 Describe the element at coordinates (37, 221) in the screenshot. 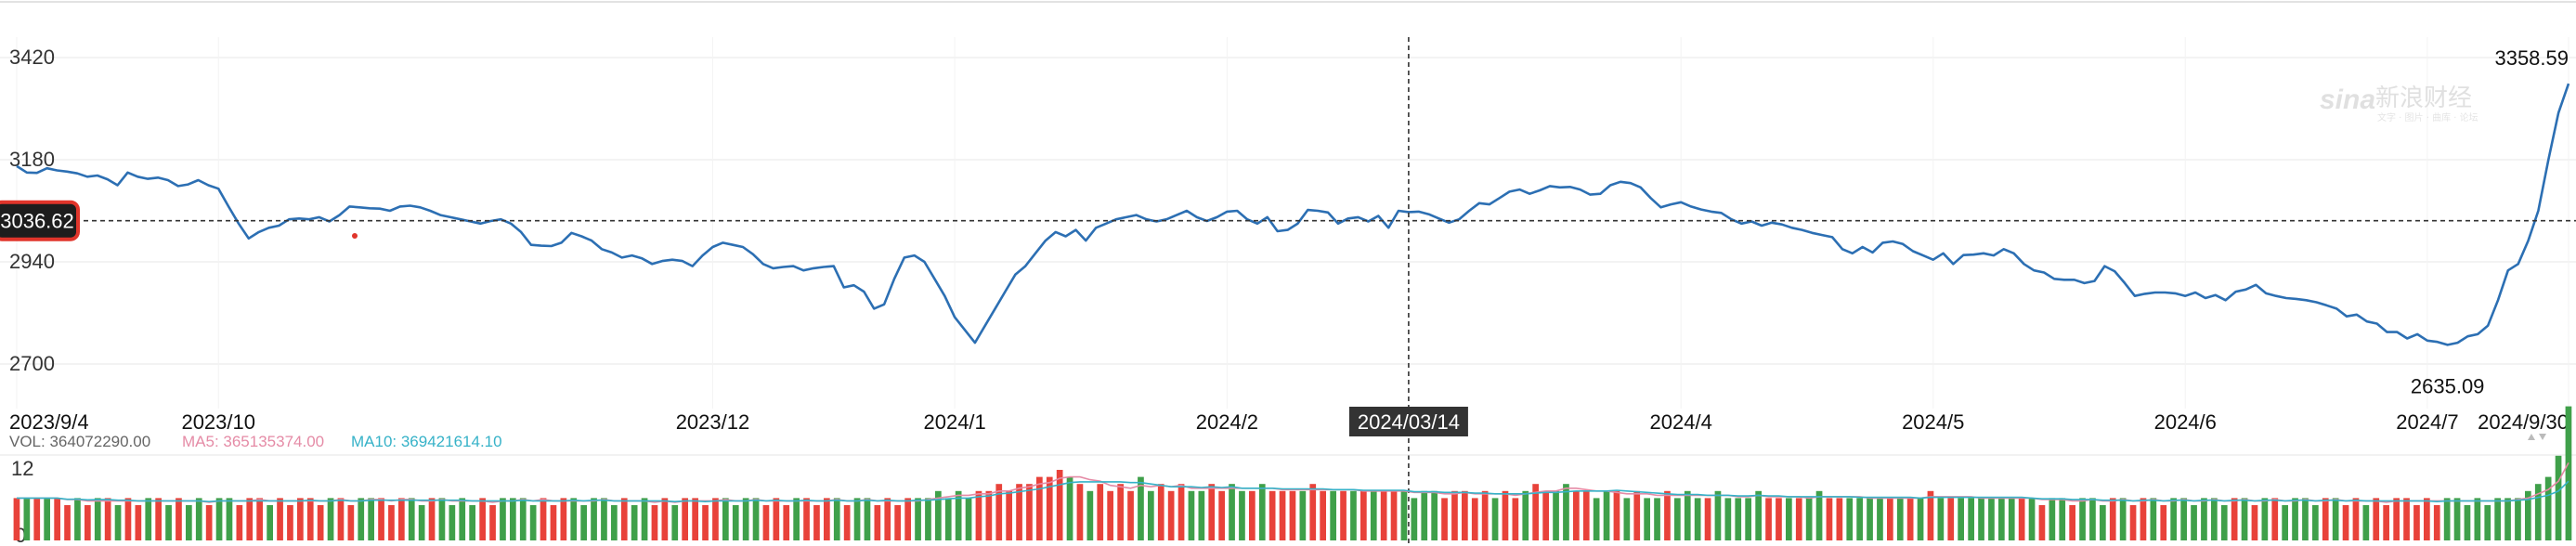

I see `crosshair-value-label: 3036.62` at that location.